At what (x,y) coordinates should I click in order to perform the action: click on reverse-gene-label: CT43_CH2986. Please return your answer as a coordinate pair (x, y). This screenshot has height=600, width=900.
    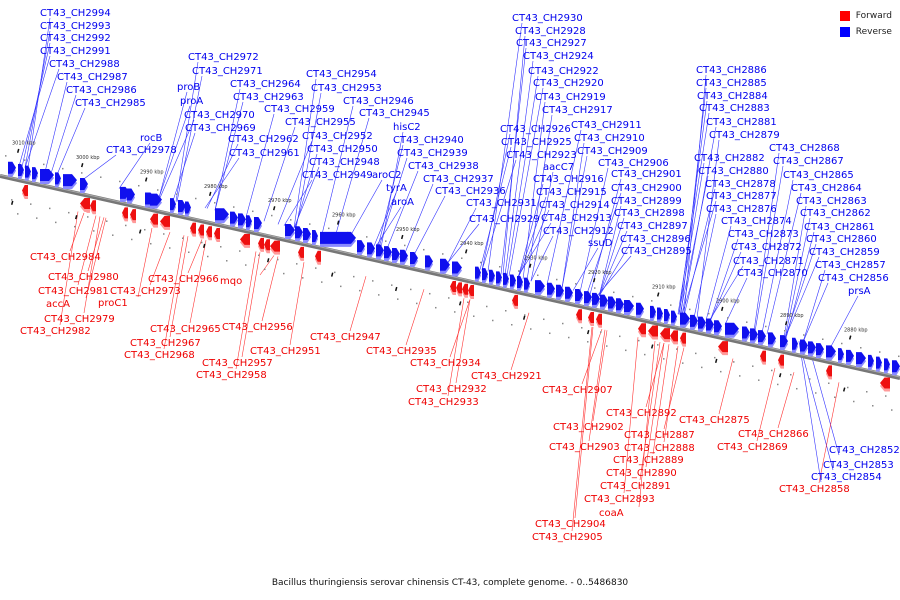
    Looking at the image, I should click on (101, 90).